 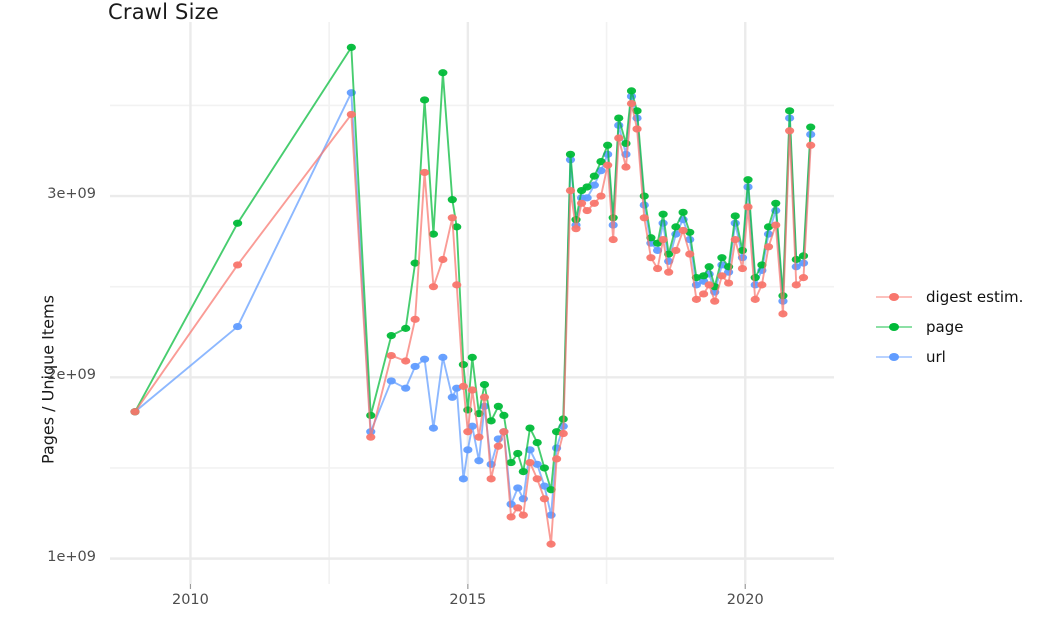 I want to click on legend-item-digest-estim: digest estim., so click(x=966, y=297).